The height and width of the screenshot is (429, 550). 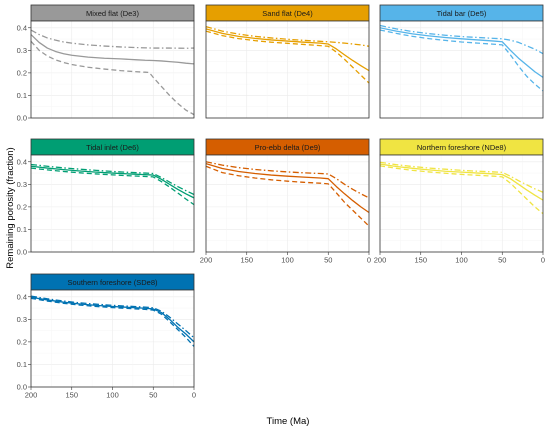 What do you see at coordinates (112, 182) in the screenshot?
I see `panel-4-series-solid` at bounding box center [112, 182].